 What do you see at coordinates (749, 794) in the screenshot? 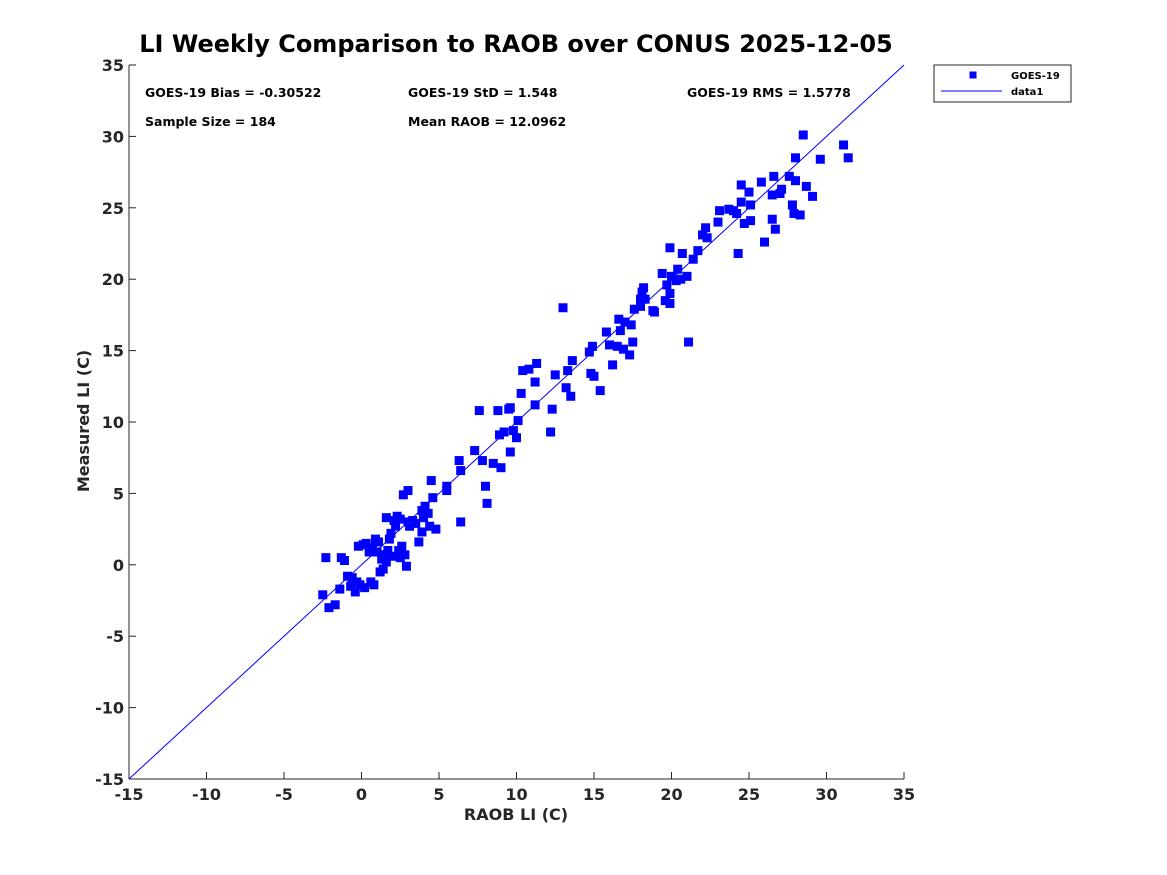
I see `x-tick-label: 25` at bounding box center [749, 794].